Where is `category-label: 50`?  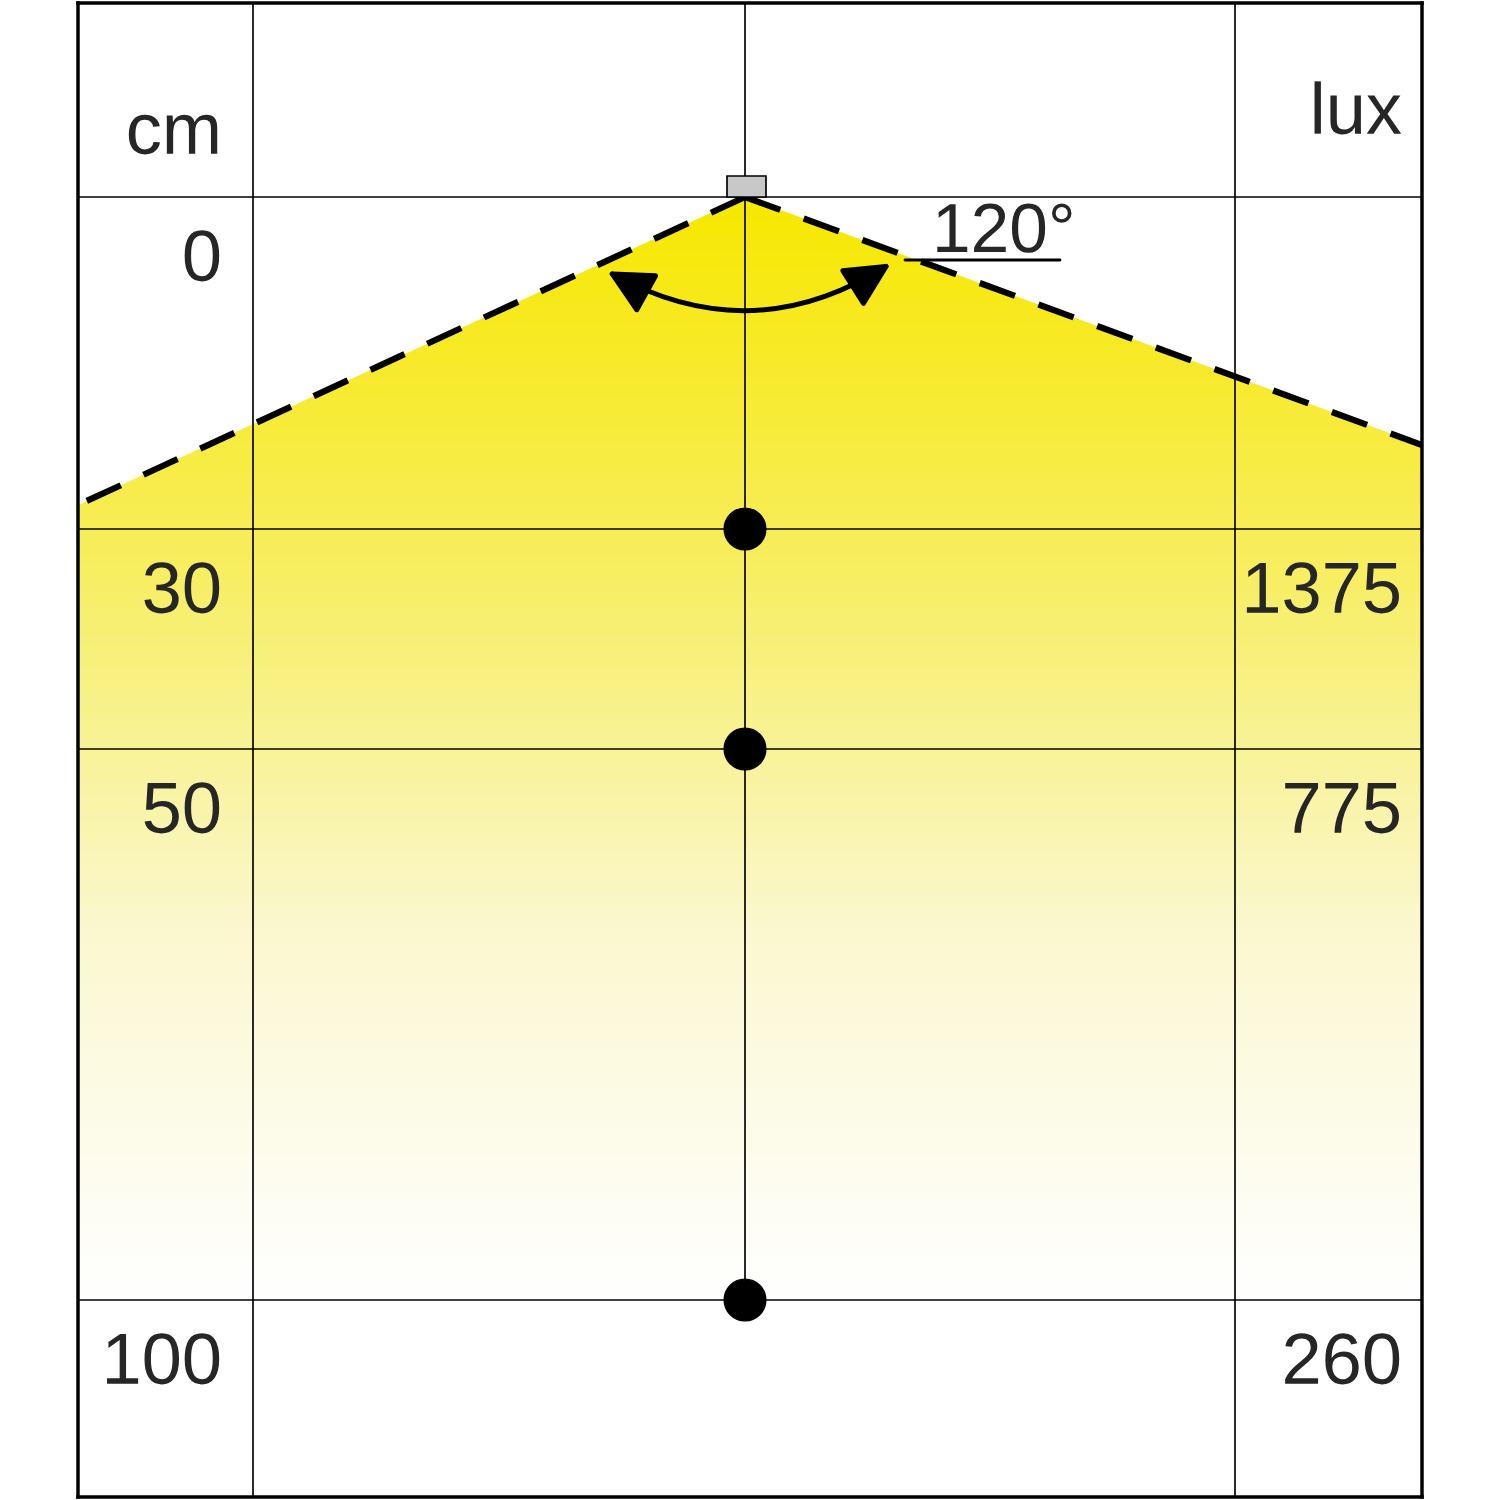
category-label: 50 is located at coordinates (182, 808).